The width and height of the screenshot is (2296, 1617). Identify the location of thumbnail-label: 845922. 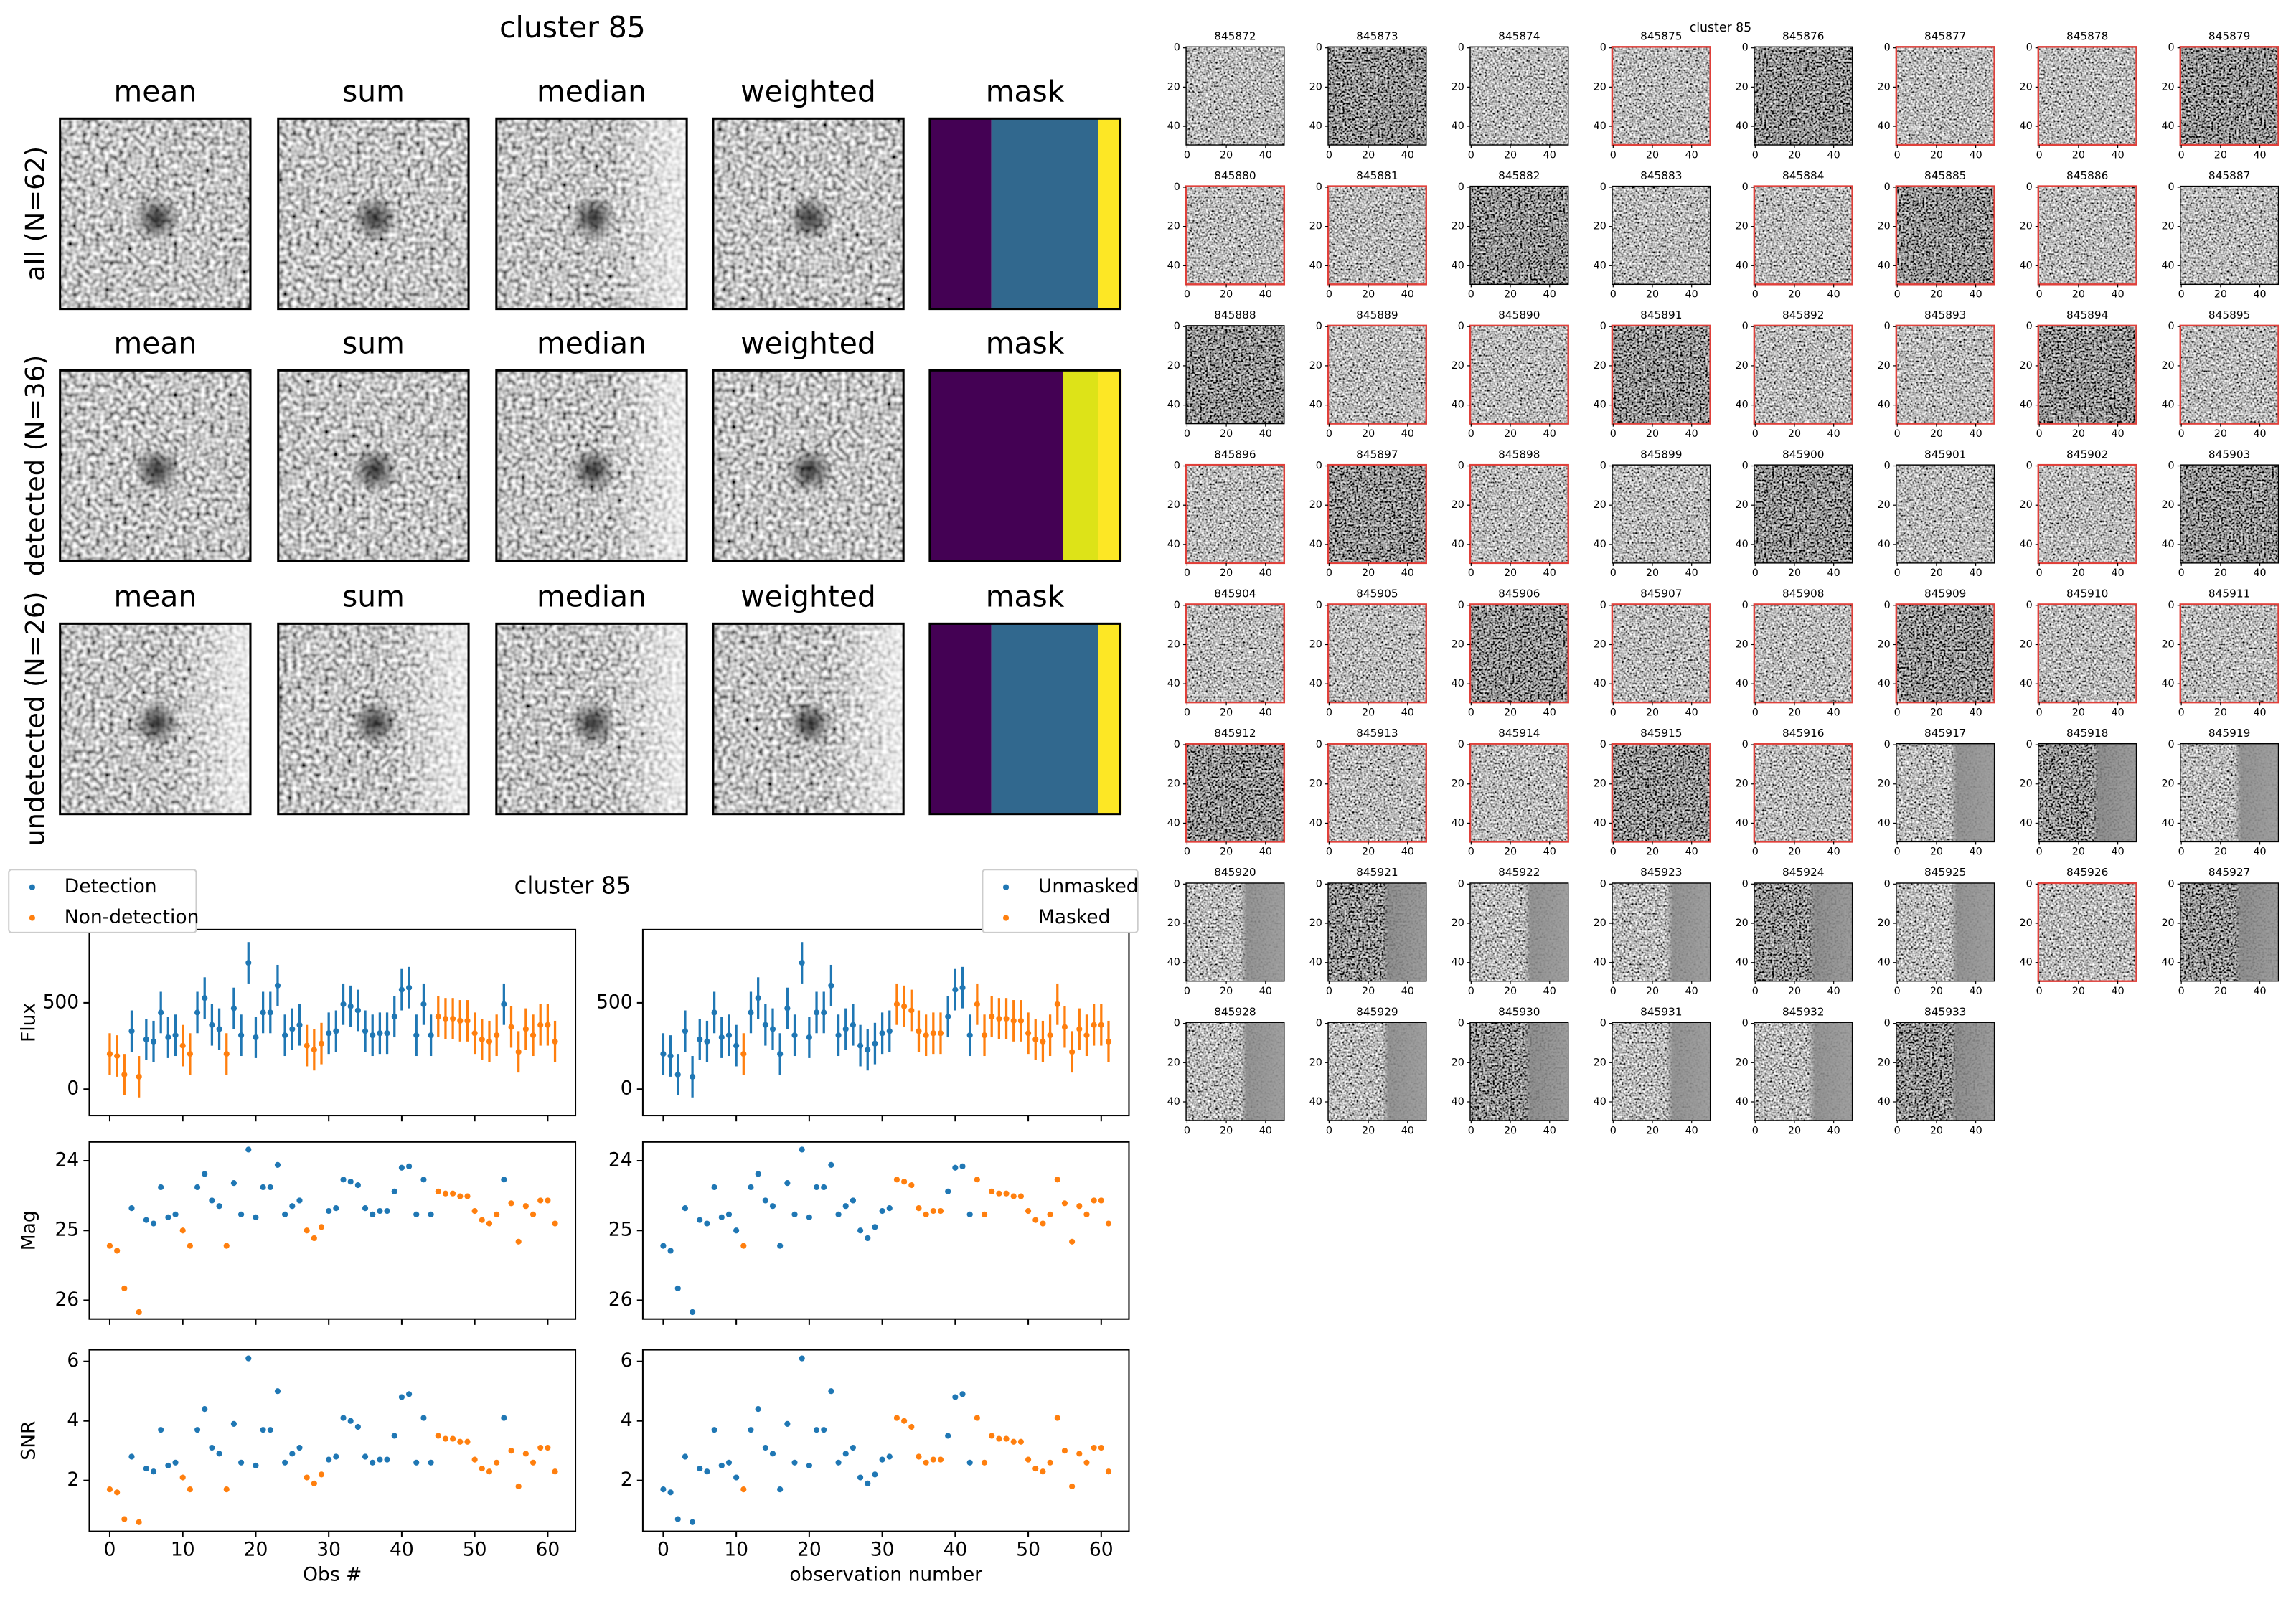
(1519, 872).